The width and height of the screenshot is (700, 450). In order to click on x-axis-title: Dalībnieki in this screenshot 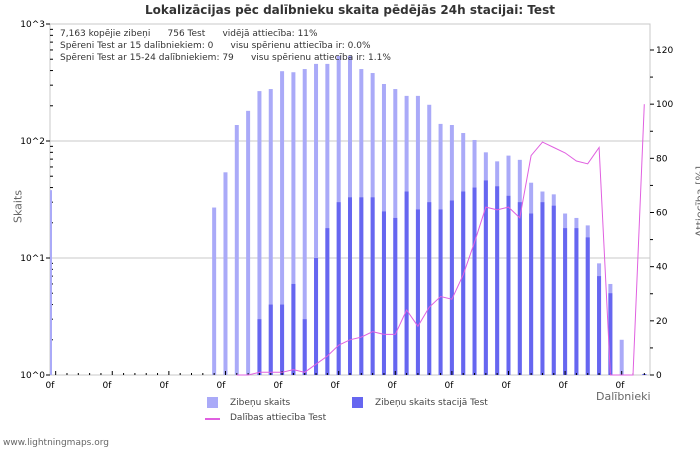, I will do `click(623, 396)`.